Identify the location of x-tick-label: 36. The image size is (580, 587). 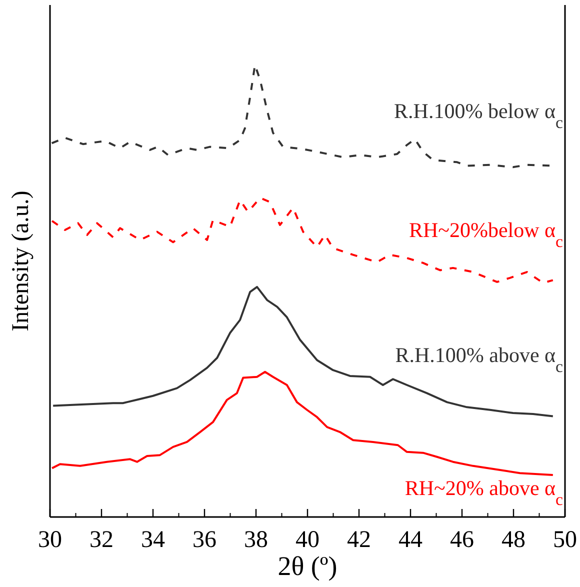
(204, 540).